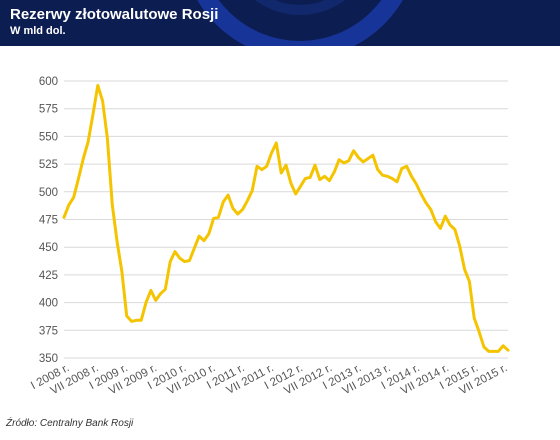 Image resolution: width=560 pixels, height=440 pixels. I want to click on y-tick-label: 350, so click(48, 359).